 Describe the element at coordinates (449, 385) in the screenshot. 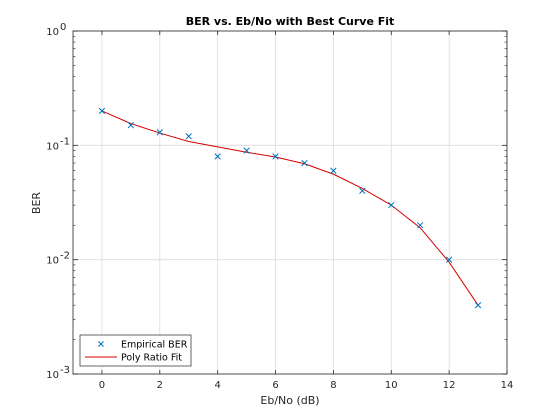

I see `x-tick-label: 12` at that location.